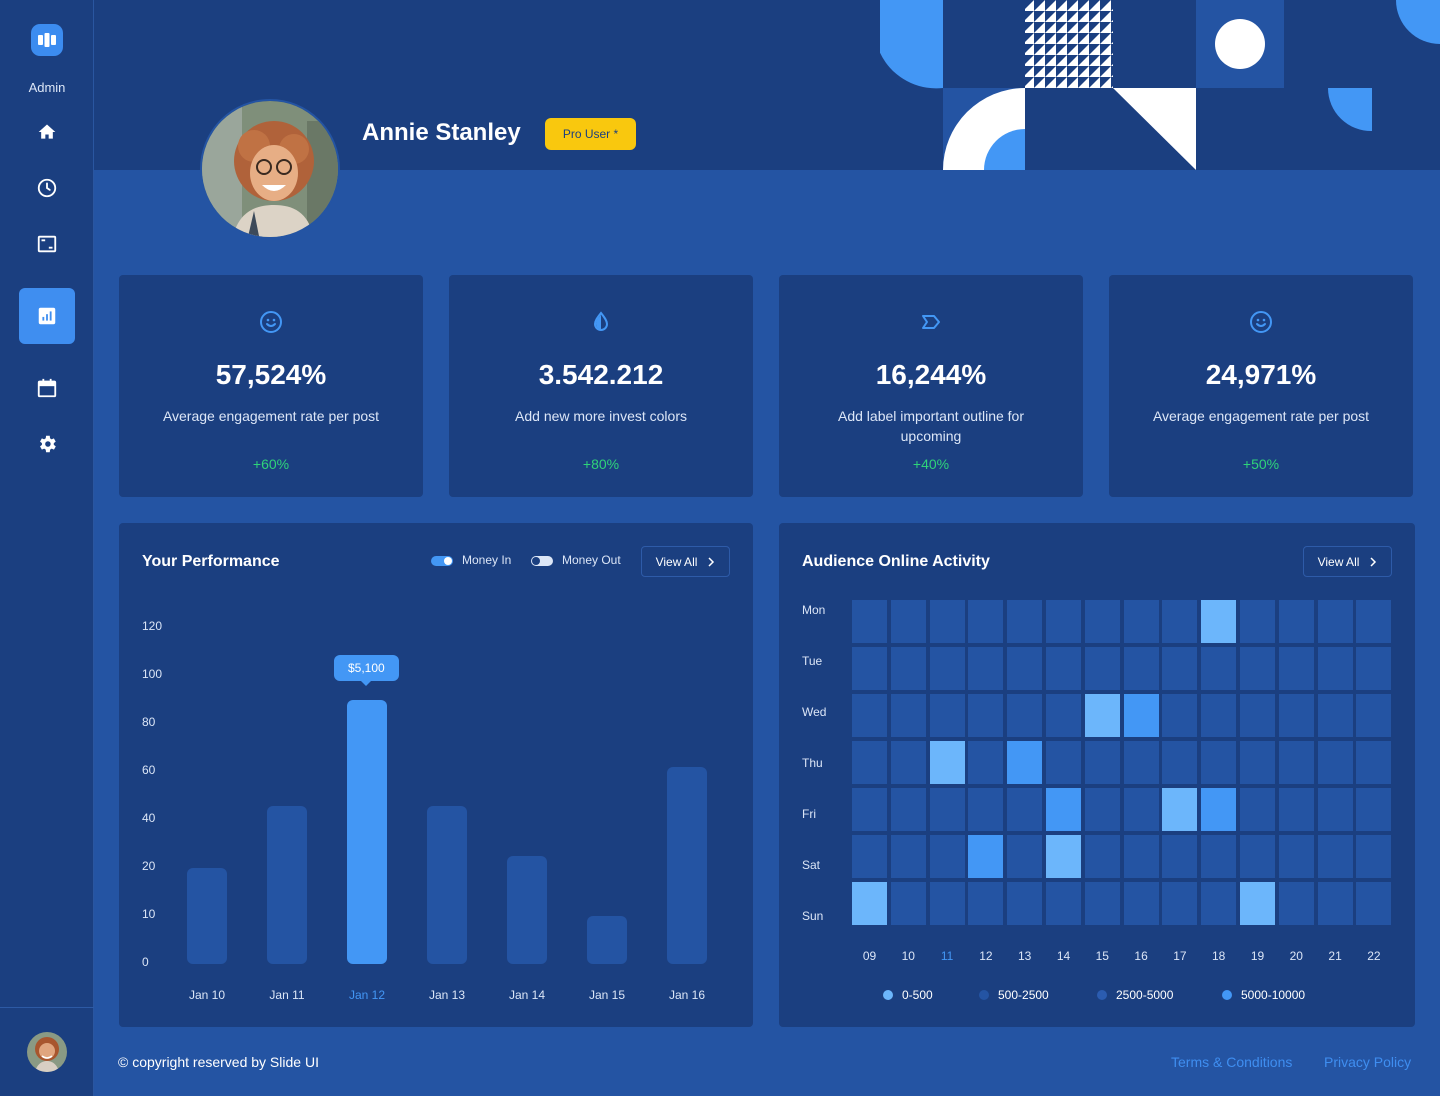 This screenshot has height=1096, width=1440. I want to click on nav-media, so click(47, 244).